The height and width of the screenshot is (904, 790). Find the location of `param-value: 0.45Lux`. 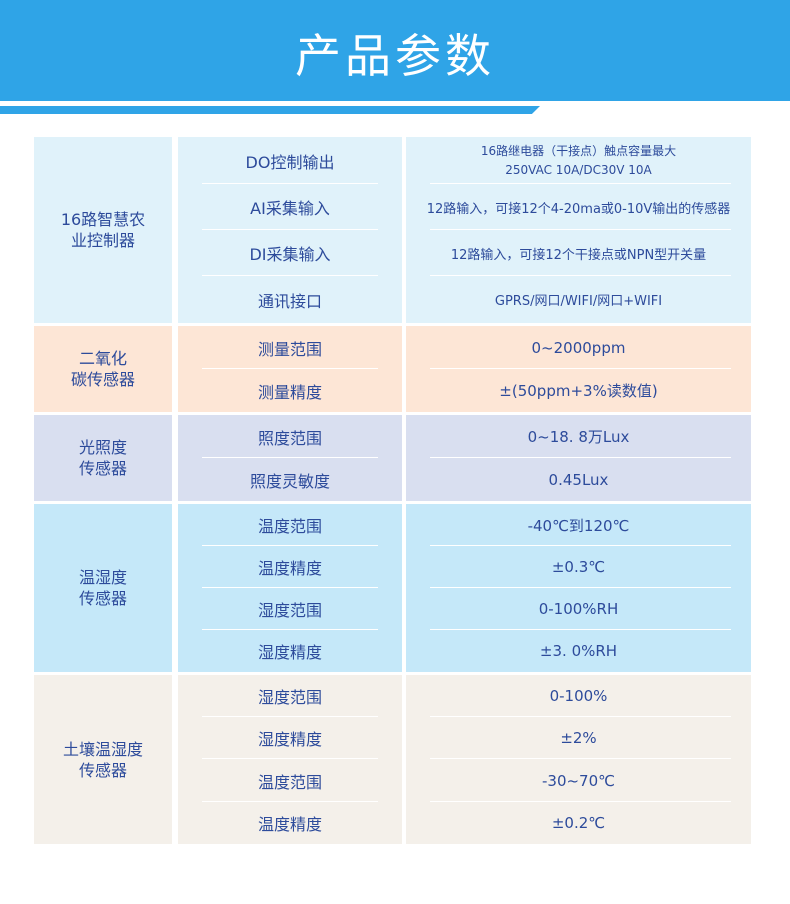

param-value: 0.45Lux is located at coordinates (578, 479).